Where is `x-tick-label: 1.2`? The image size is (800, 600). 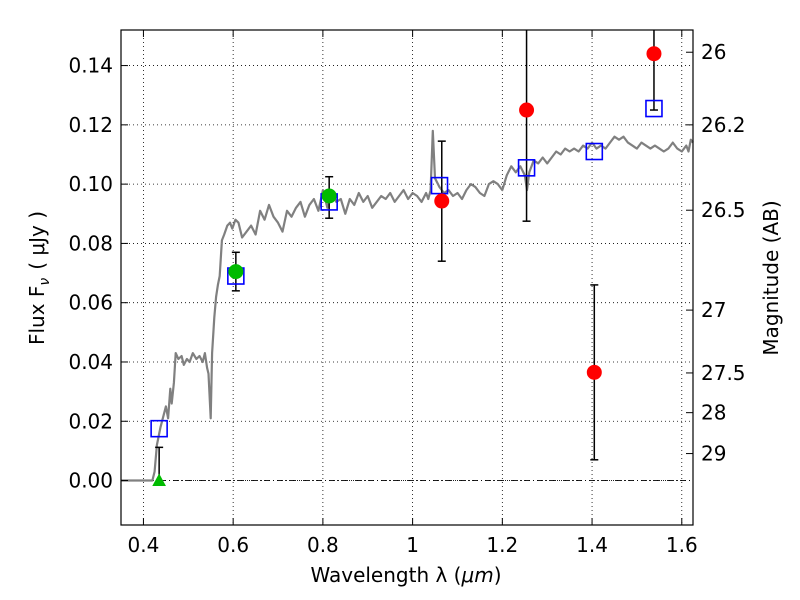
x-tick-label: 1.2 is located at coordinates (502, 545).